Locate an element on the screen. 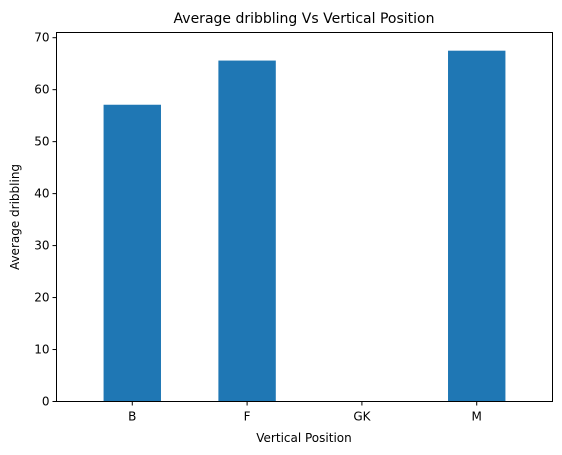 The height and width of the screenshot is (455, 562). y-axis-label: Average dribbling is located at coordinates (15, 217).